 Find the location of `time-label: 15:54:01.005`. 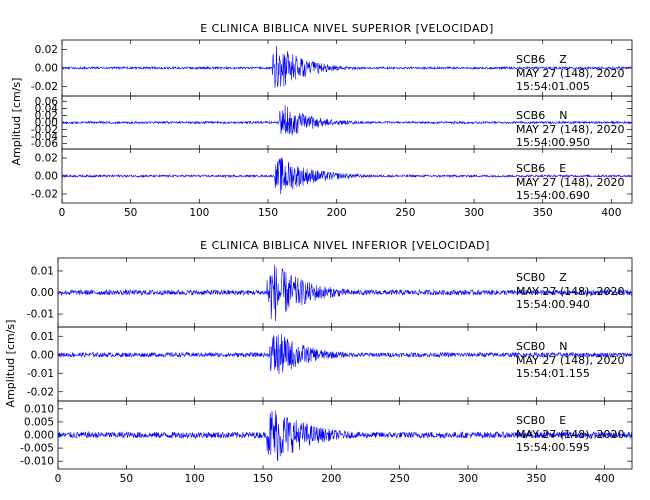

time-label: 15:54:01.005 is located at coordinates (553, 86).